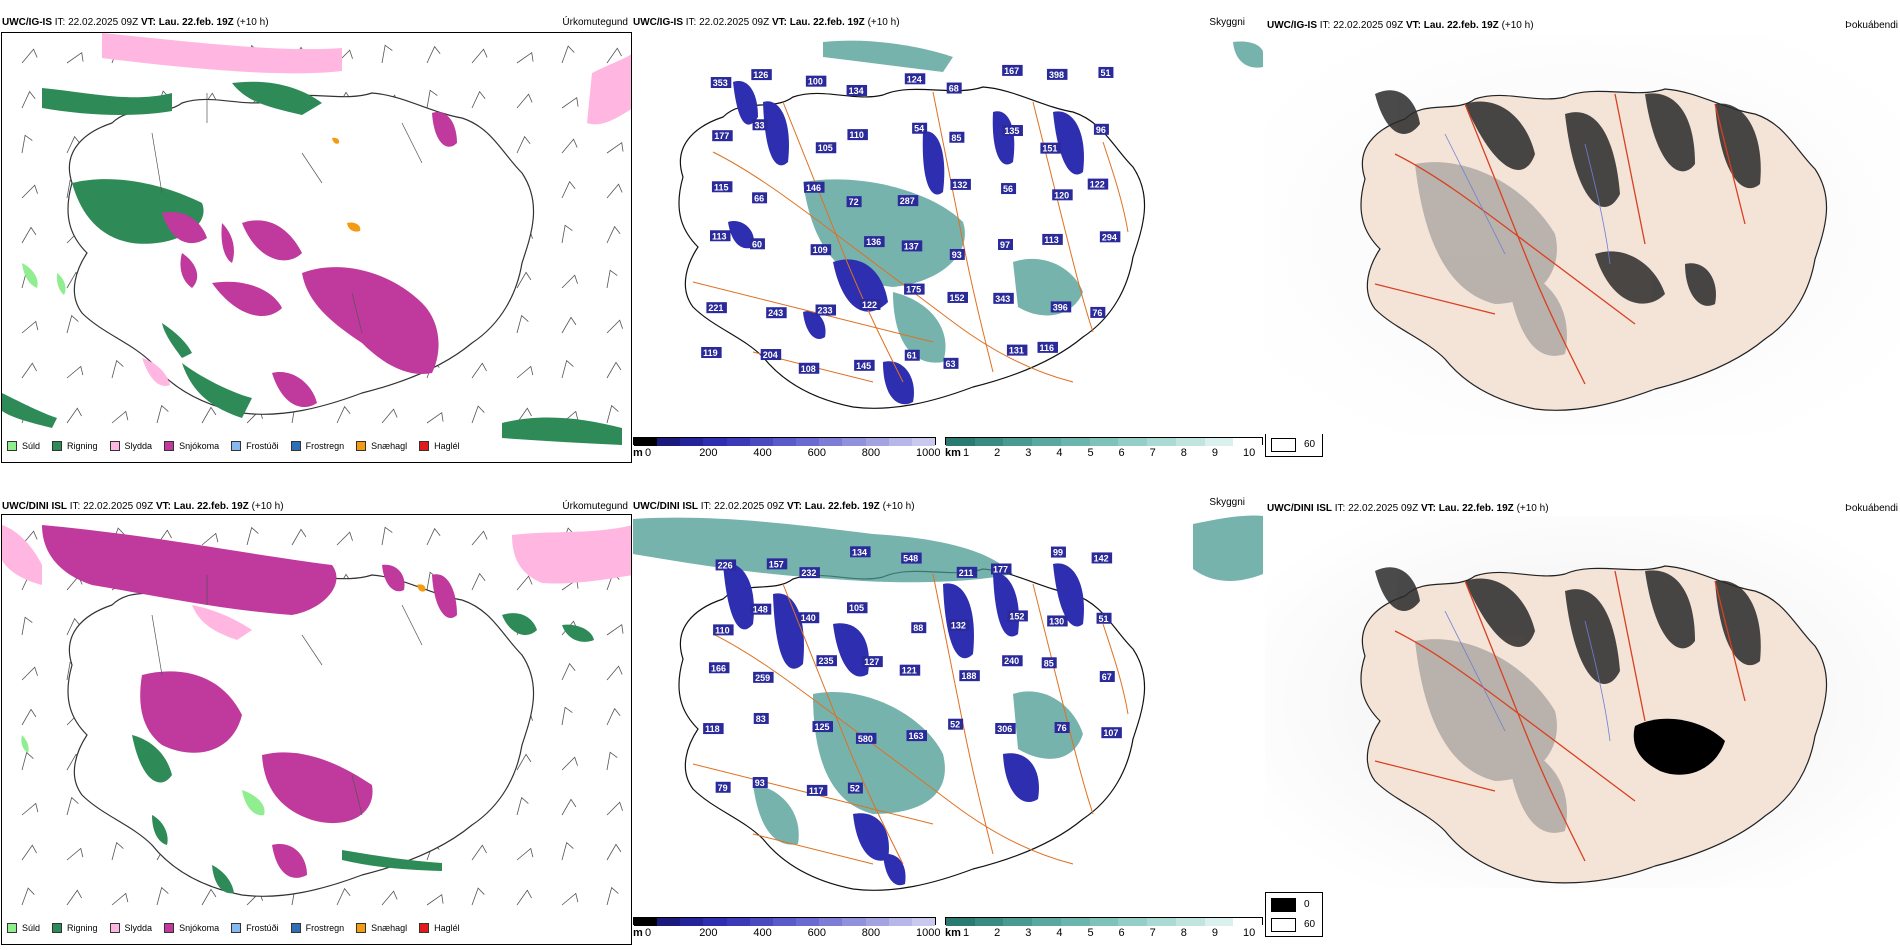 This screenshot has height=950, width=1900. What do you see at coordinates (873, 242) in the screenshot?
I see `visibility-value: 136` at bounding box center [873, 242].